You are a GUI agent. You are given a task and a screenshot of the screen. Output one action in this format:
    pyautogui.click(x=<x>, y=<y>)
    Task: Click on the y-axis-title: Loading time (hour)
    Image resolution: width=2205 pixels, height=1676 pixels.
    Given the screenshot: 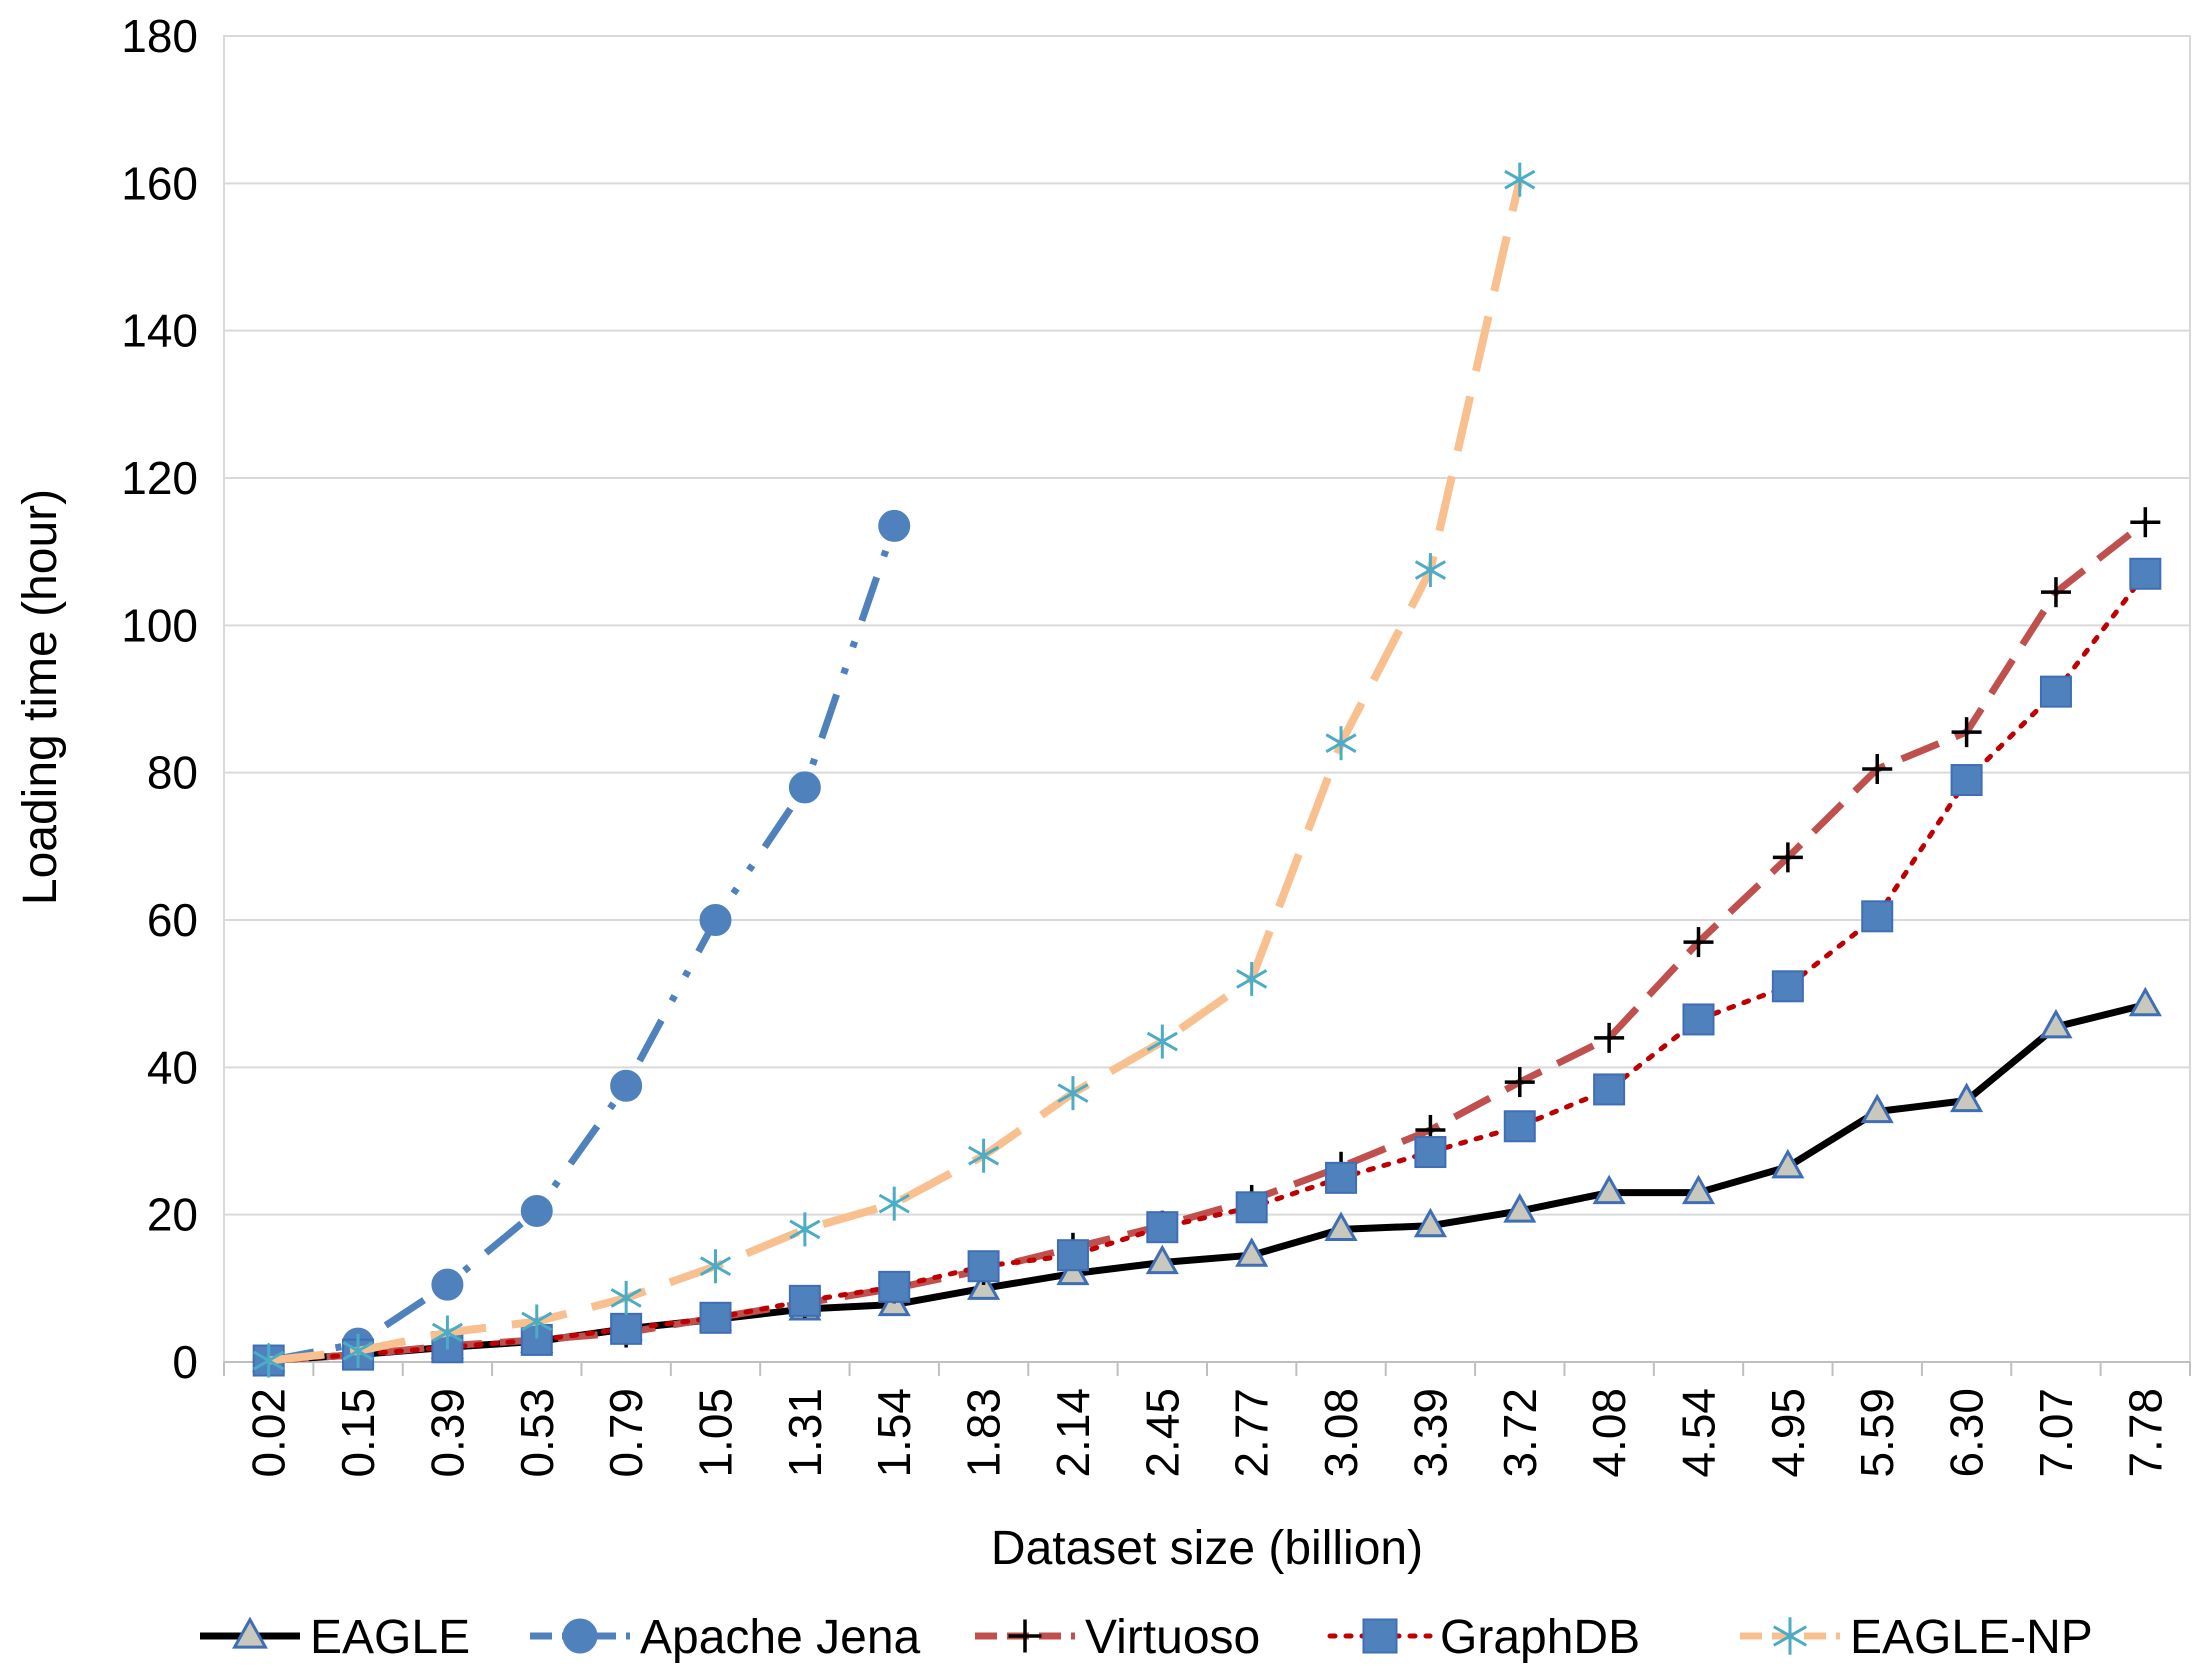 What is the action you would take?
    pyautogui.click(x=40, y=697)
    